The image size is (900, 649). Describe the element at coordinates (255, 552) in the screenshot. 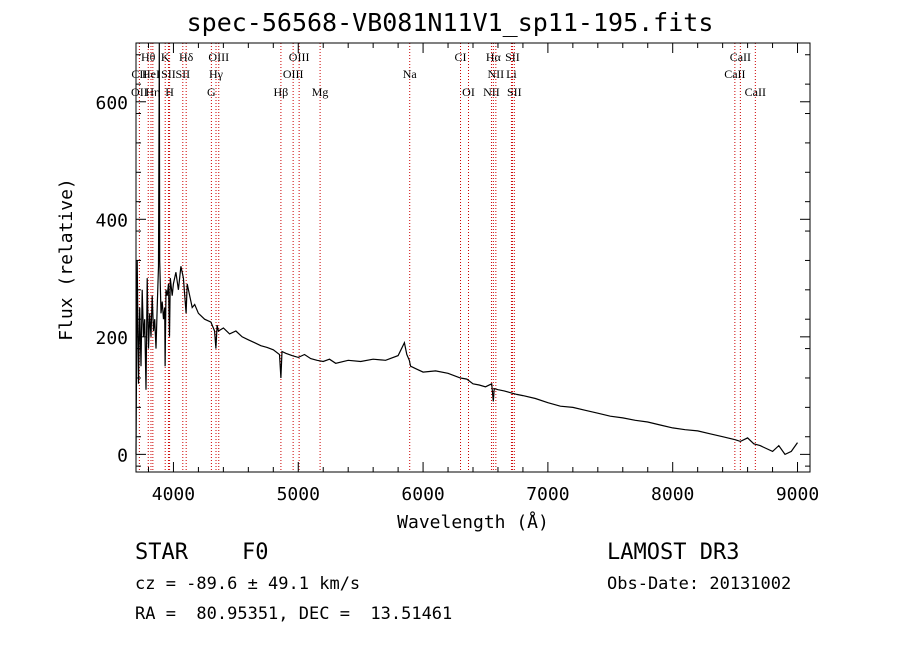

I see `object-subclass: F0` at that location.